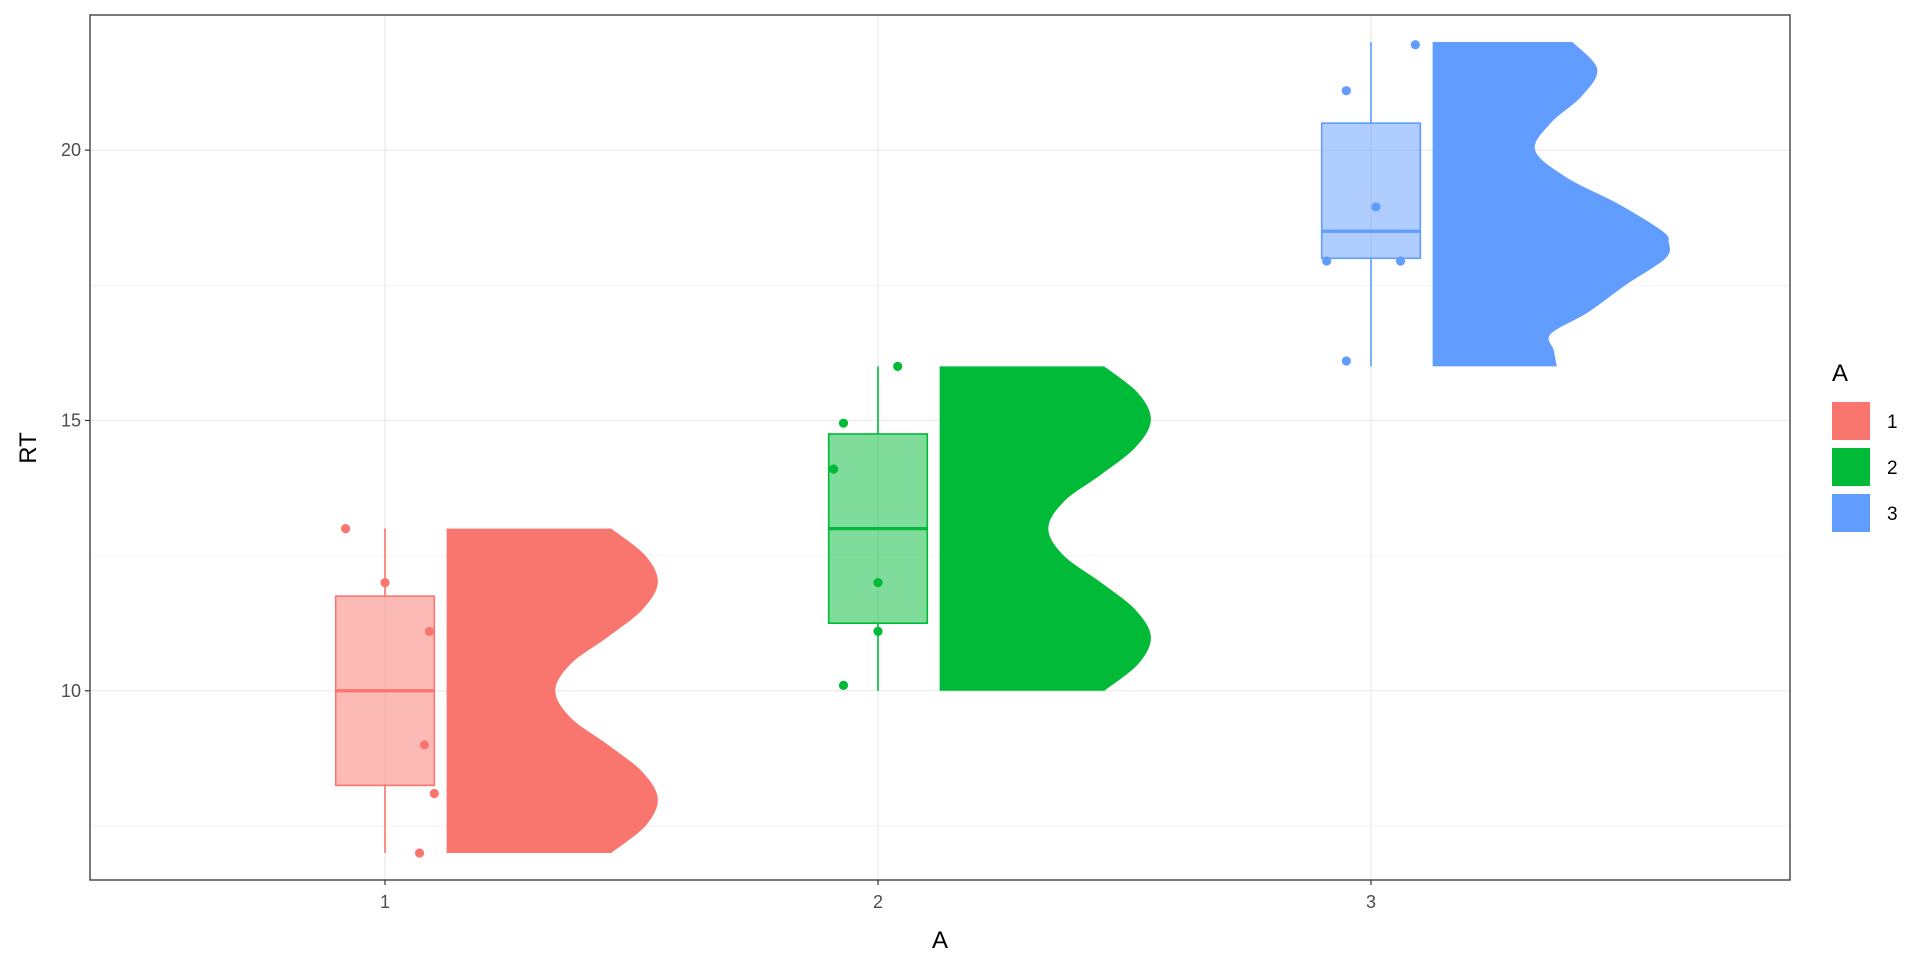  What do you see at coordinates (1371, 902) in the screenshot?
I see `x-tick-label: 3` at bounding box center [1371, 902].